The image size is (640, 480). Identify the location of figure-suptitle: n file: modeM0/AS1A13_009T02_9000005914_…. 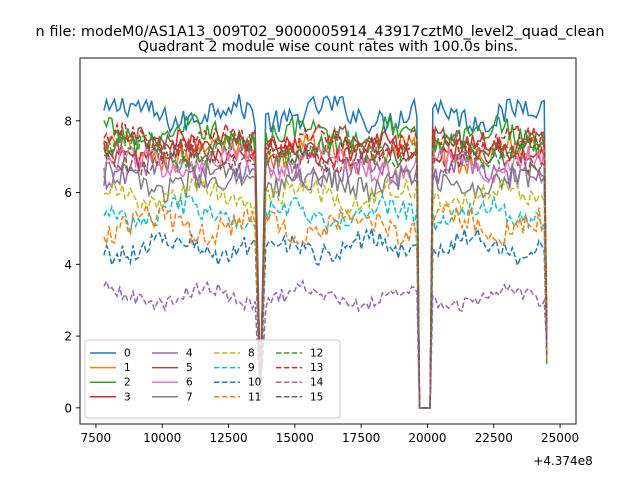
(320, 32).